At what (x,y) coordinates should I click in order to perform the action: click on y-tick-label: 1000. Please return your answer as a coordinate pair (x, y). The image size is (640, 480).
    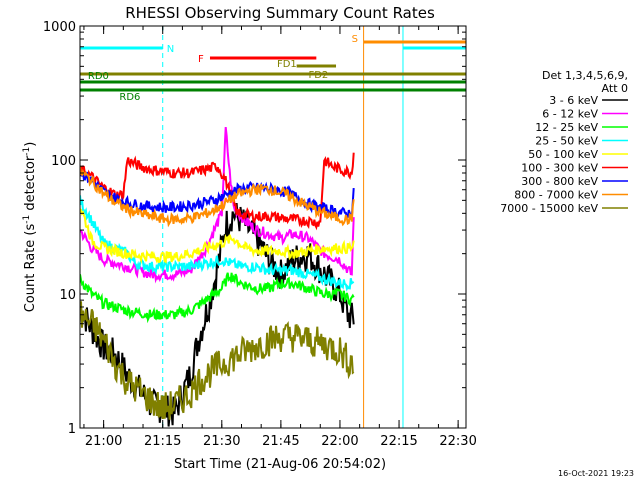
    Looking at the image, I should click on (59, 27).